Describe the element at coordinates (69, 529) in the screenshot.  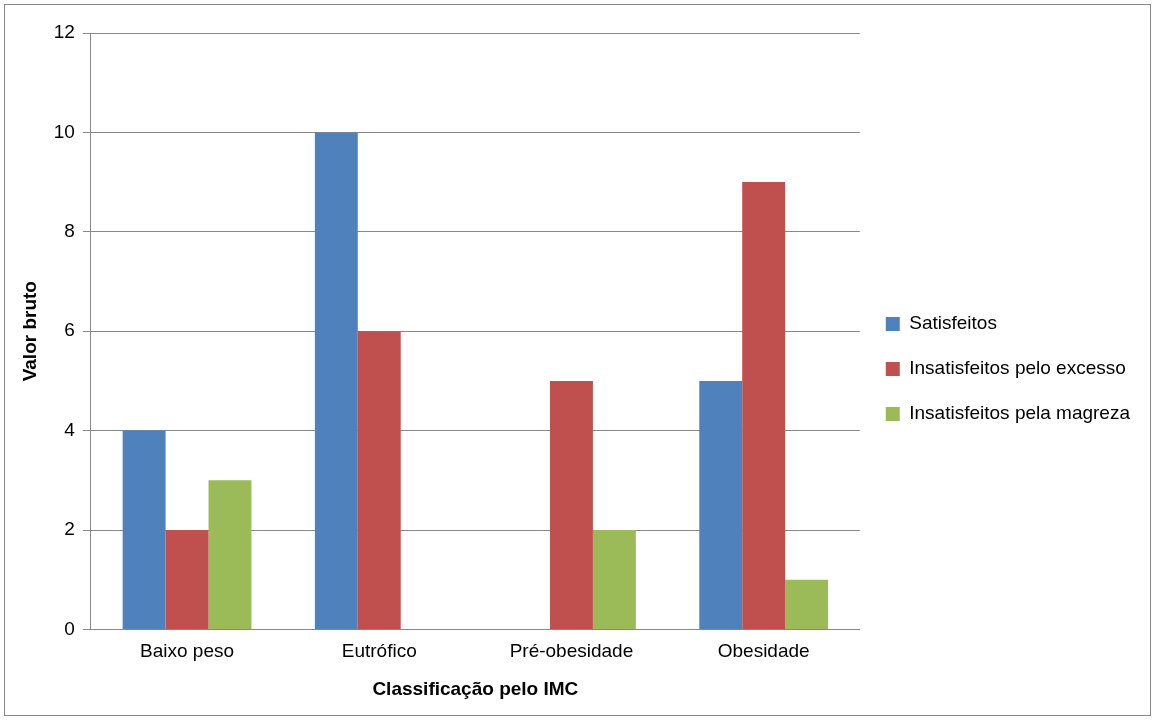
I see `y-tick-label: 2` at that location.